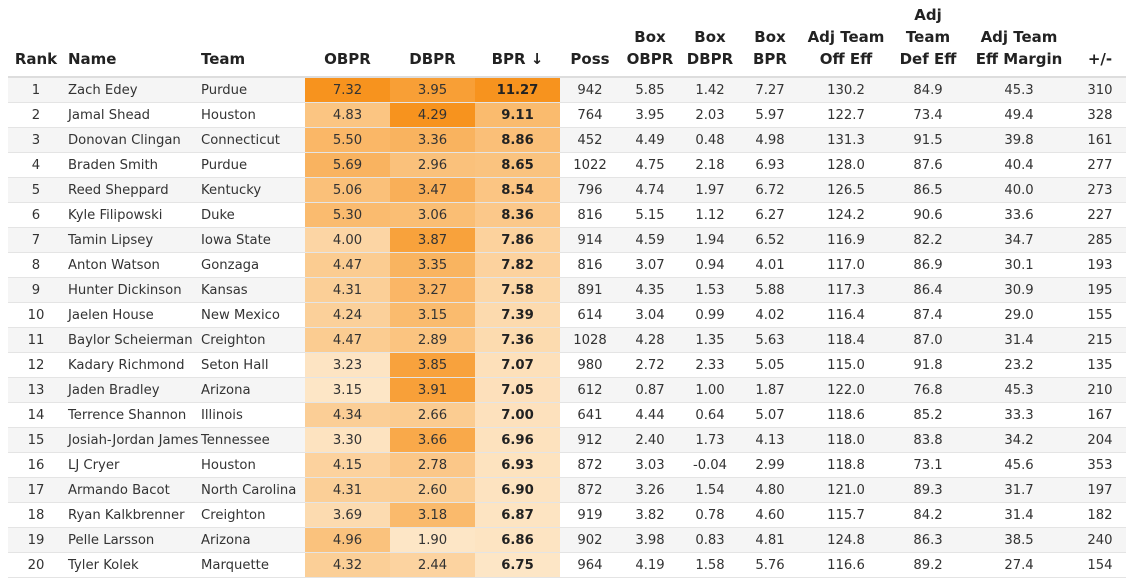 This screenshot has height=578, width=1140. What do you see at coordinates (347, 490) in the screenshot?
I see `cell-obpr: 4.31` at bounding box center [347, 490].